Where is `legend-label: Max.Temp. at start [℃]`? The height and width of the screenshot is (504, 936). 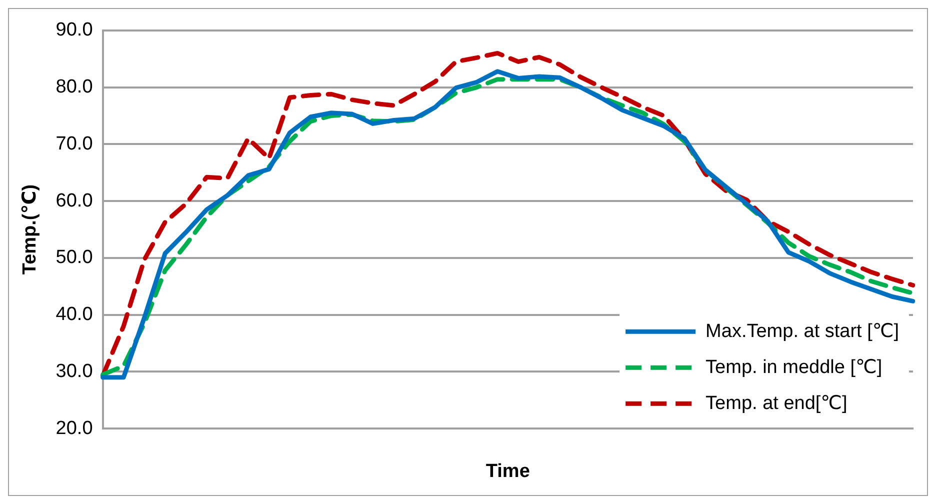 legend-label: Max.Temp. at start [℃] is located at coordinates (803, 331).